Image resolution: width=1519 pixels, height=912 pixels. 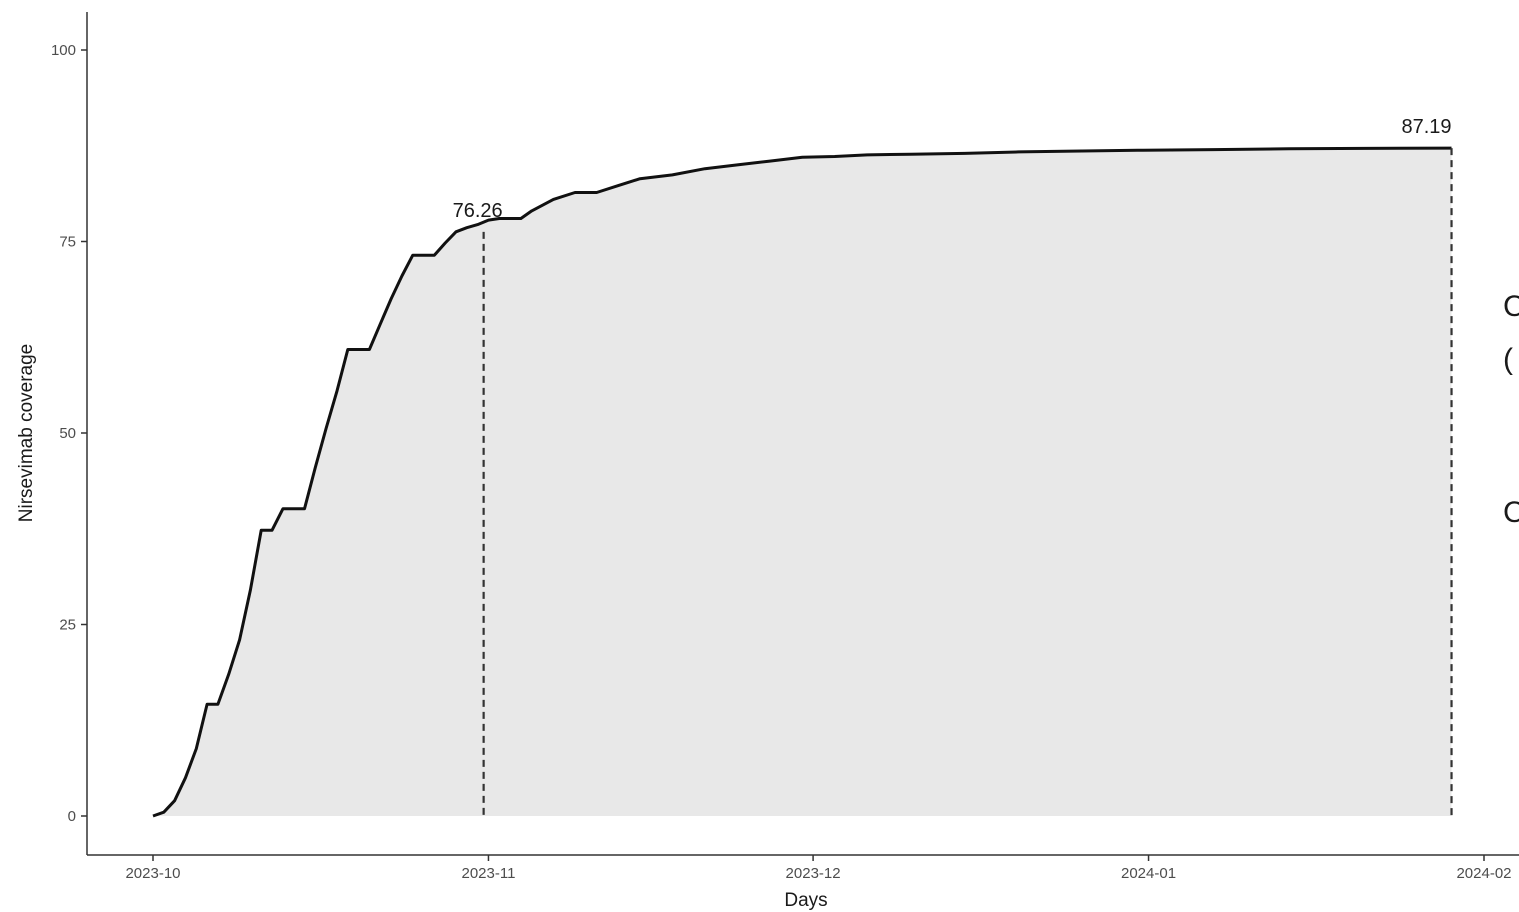 I want to click on y-tick-label: 50, so click(x=67, y=433).